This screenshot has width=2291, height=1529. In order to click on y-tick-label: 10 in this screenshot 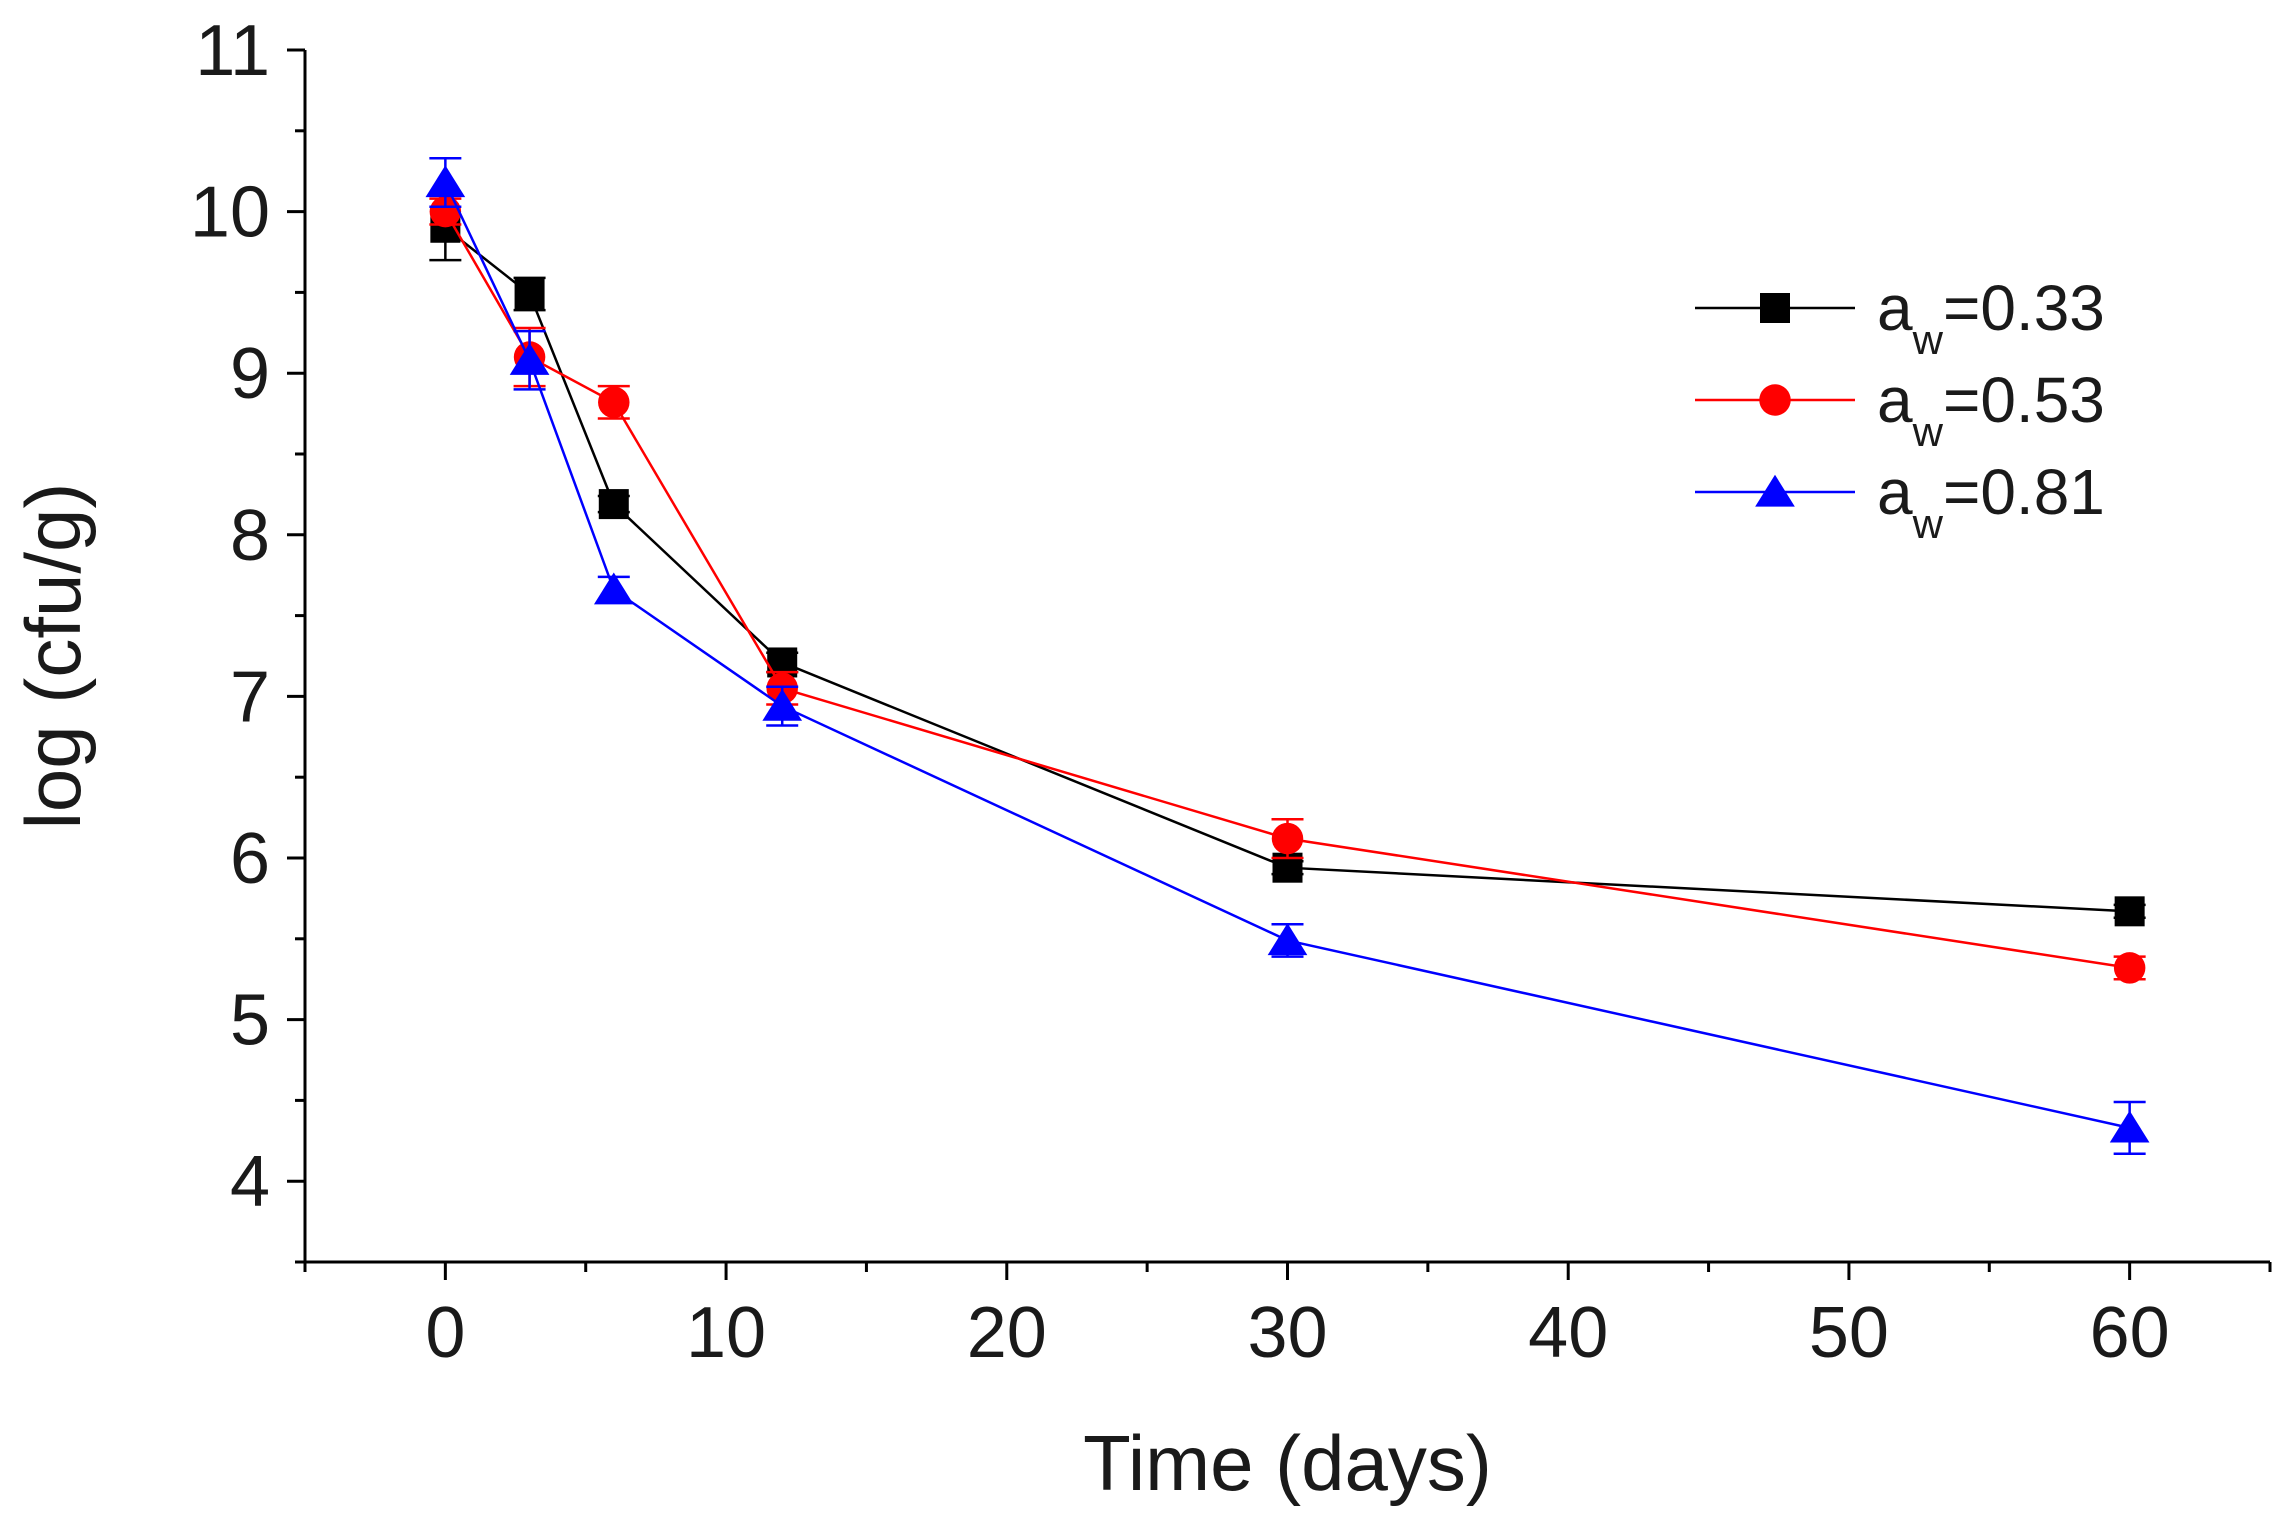, I will do `click(230, 213)`.